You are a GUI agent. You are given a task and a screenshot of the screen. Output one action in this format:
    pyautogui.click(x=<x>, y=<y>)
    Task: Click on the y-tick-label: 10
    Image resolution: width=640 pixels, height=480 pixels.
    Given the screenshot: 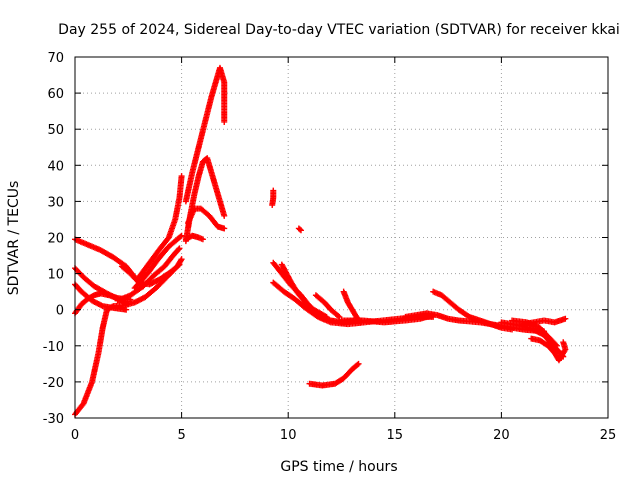 What is the action you would take?
    pyautogui.click(x=55, y=275)
    